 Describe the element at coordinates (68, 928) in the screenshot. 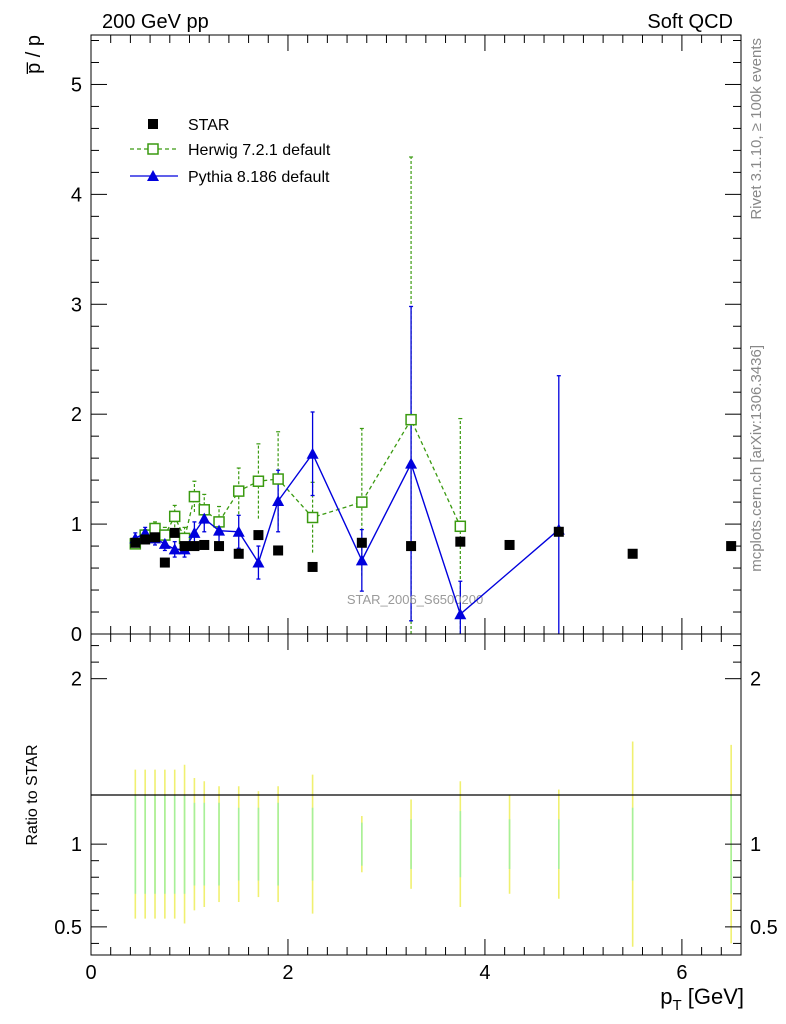

I see `ratio-y-tick-label: 0.5` at that location.